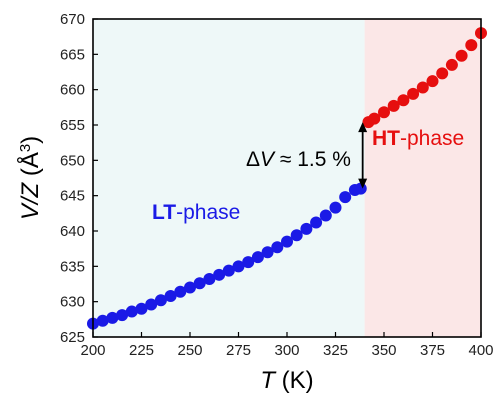  I want to click on series-ht, so click(424, 78).